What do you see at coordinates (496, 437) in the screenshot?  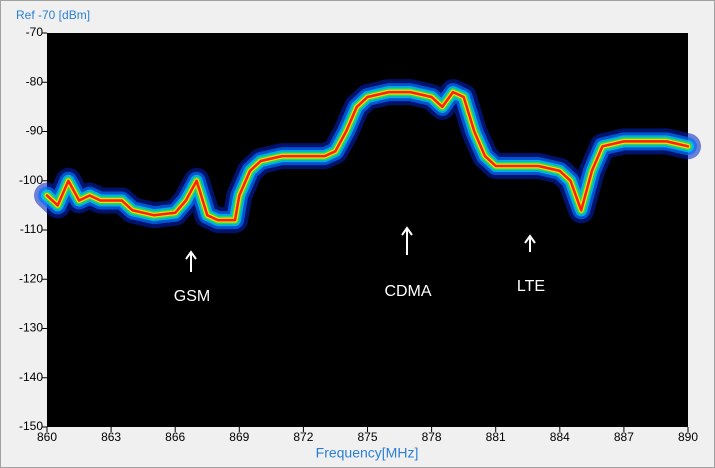 I see `x-tick-label: 881` at bounding box center [496, 437].